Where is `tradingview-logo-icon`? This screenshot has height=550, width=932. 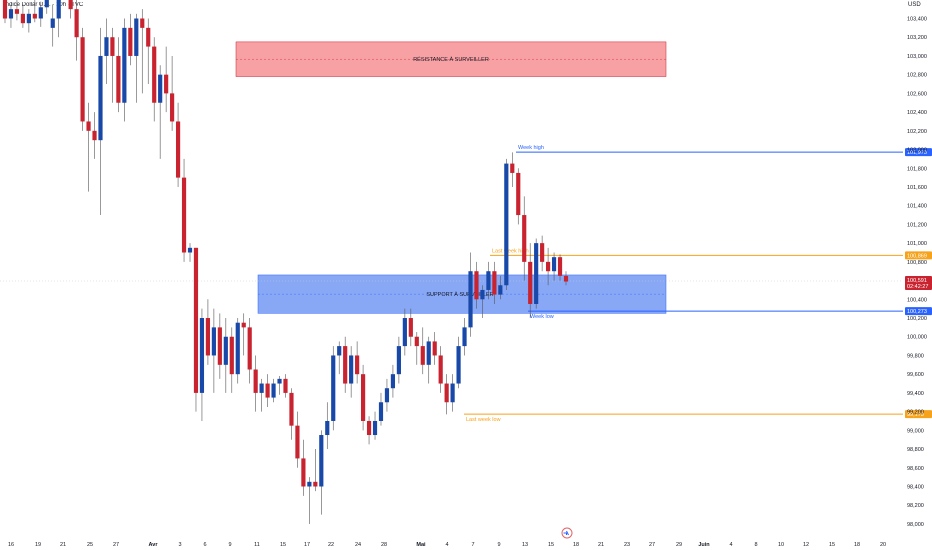 tradingview-logo-icon is located at coordinates (567, 533).